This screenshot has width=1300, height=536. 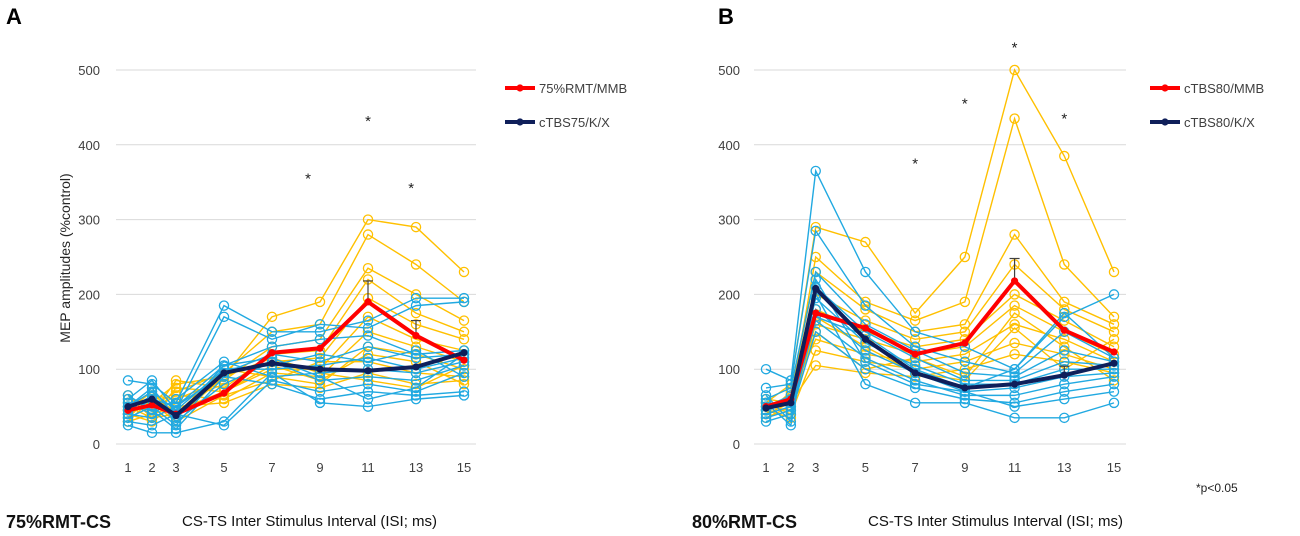 I want to click on y-tick-label: 500, so click(x=729, y=70).